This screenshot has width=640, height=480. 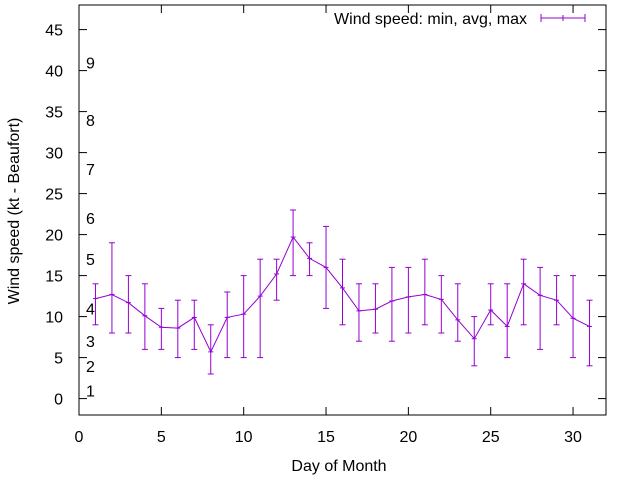 What do you see at coordinates (491, 437) in the screenshot?
I see `x-tick-label: 25` at bounding box center [491, 437].